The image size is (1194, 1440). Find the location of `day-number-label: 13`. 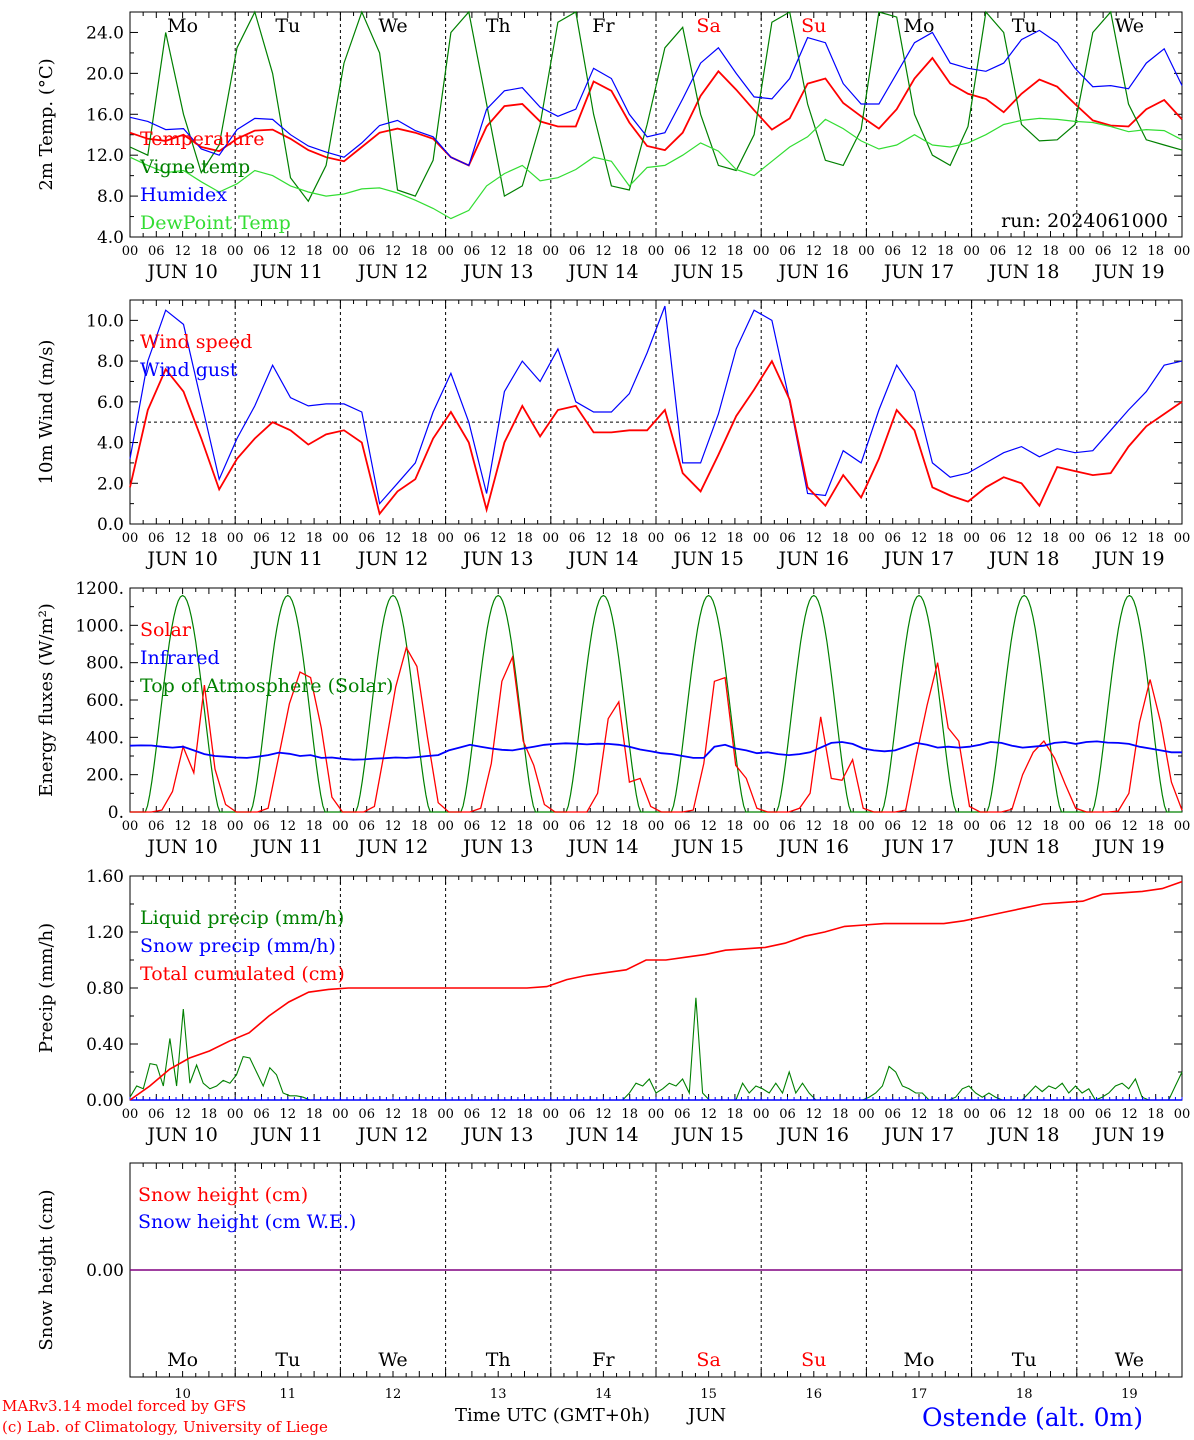

day-number-label: 13 is located at coordinates (498, 1394).